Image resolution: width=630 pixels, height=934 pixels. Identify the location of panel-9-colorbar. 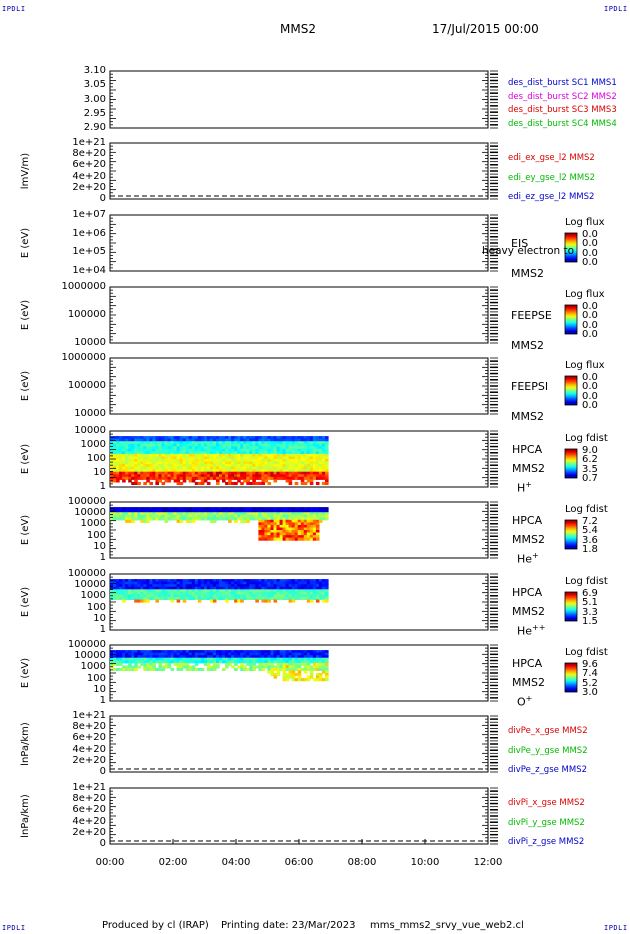
(571, 677).